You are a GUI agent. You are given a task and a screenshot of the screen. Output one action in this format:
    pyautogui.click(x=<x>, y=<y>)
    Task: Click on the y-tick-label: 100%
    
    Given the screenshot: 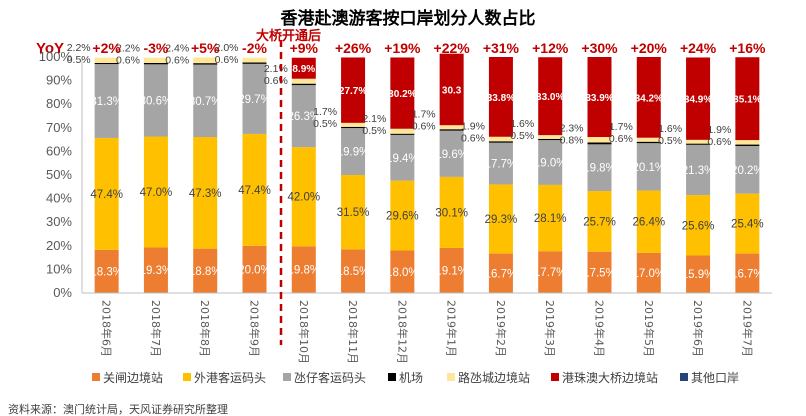 What is the action you would take?
    pyautogui.click(x=56, y=56)
    